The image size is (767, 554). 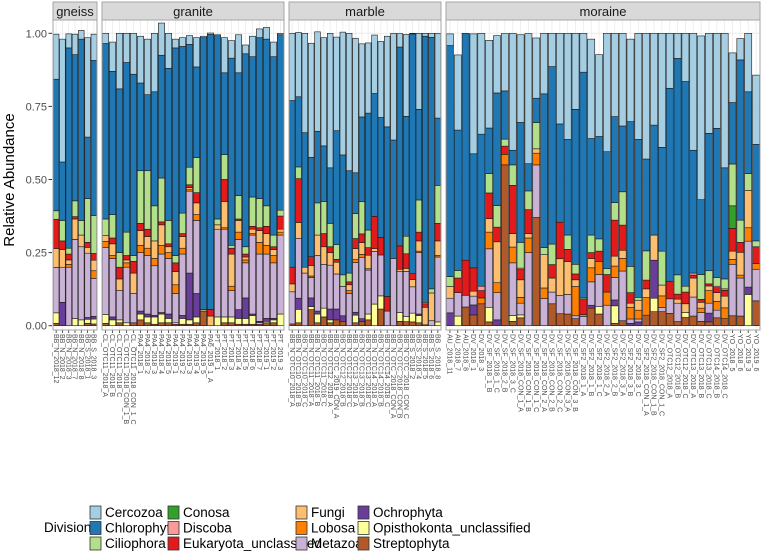 What do you see at coordinates (637, 365) in the screenshot?
I see `x-tick-label: DV_SF2_2018_3_C` at bounding box center [637, 365].